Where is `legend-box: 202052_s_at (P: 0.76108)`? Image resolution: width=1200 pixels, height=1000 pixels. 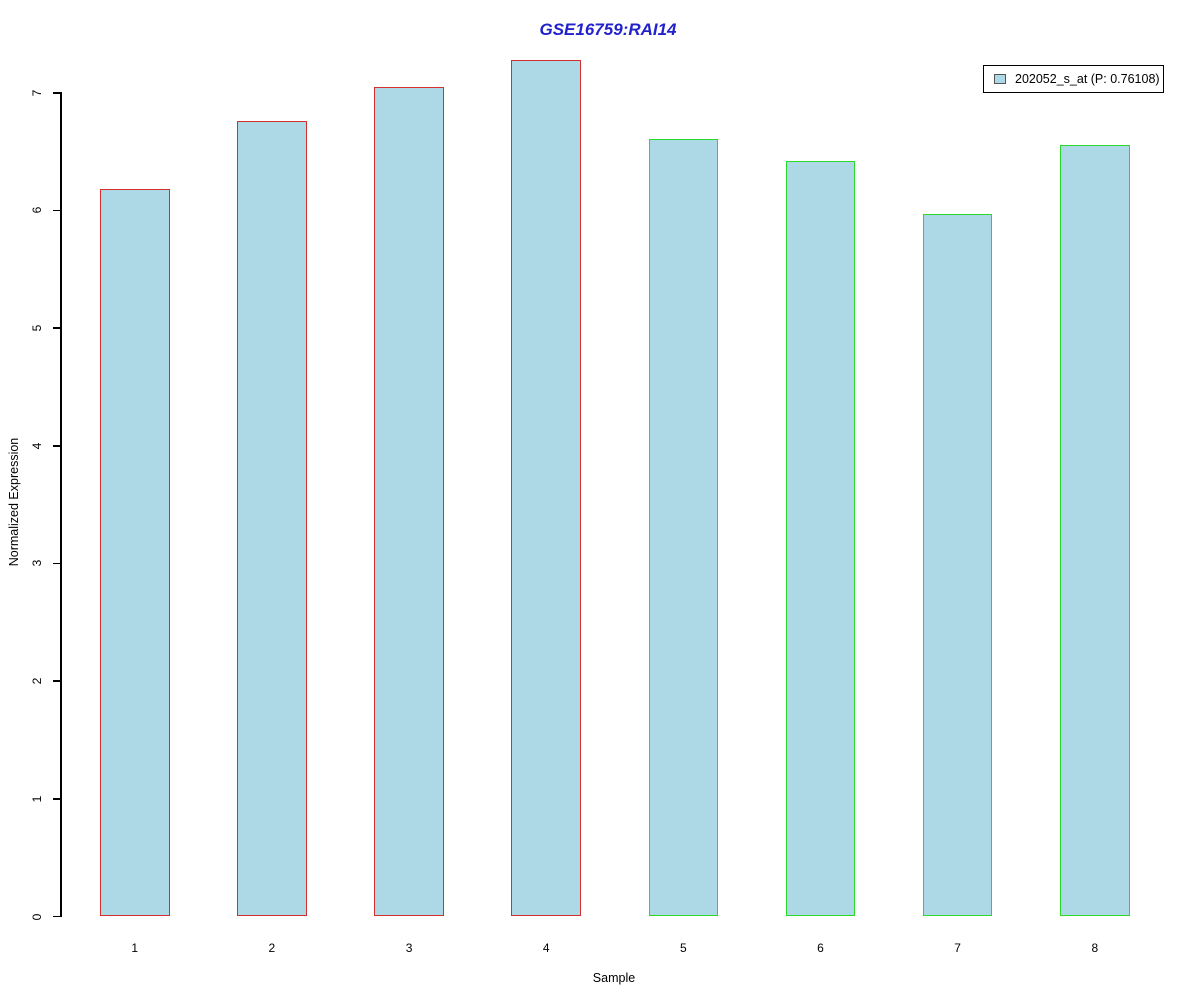
legend-box: 202052_s_at (P: 0.76108) is located at coordinates (1073, 79).